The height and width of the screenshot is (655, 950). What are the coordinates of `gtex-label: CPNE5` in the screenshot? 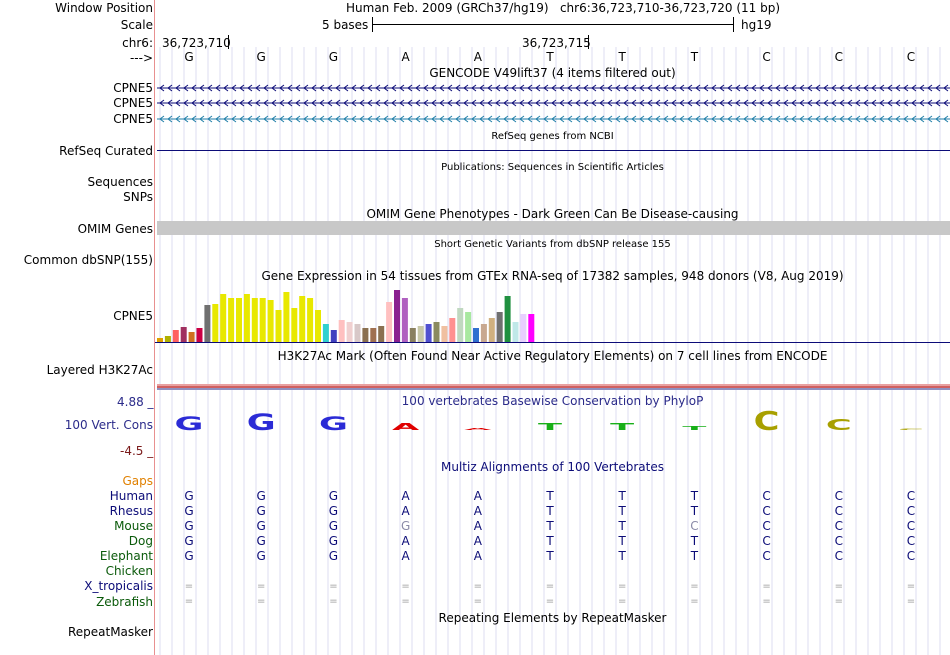 It's located at (133, 316).